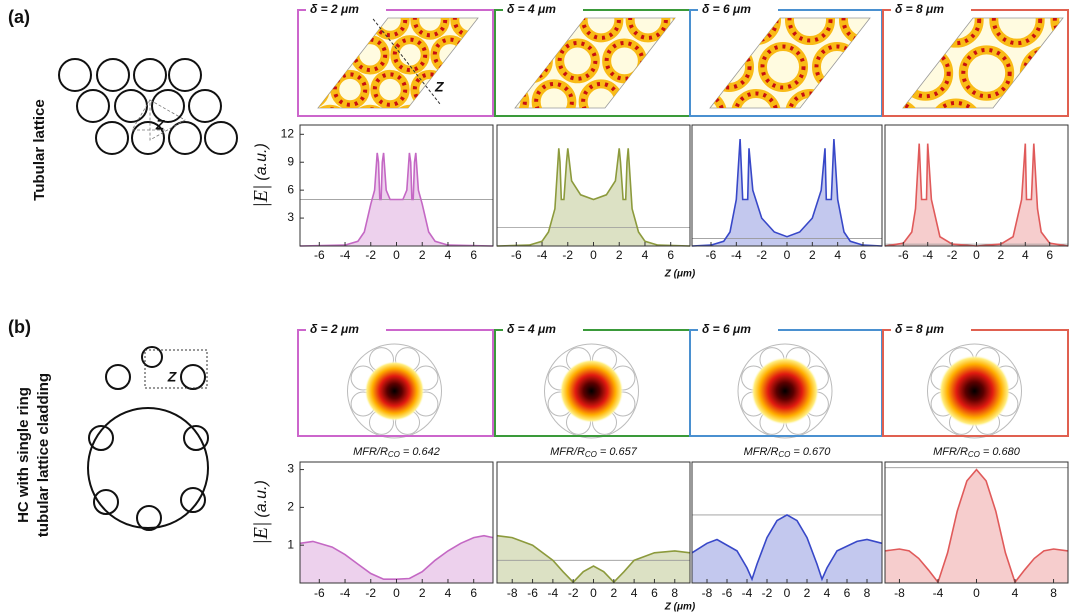 Image resolution: width=1071 pixels, height=612 pixels. Describe the element at coordinates (261, 161) in the screenshot. I see `y-label-unit: (a.u.)` at that location.